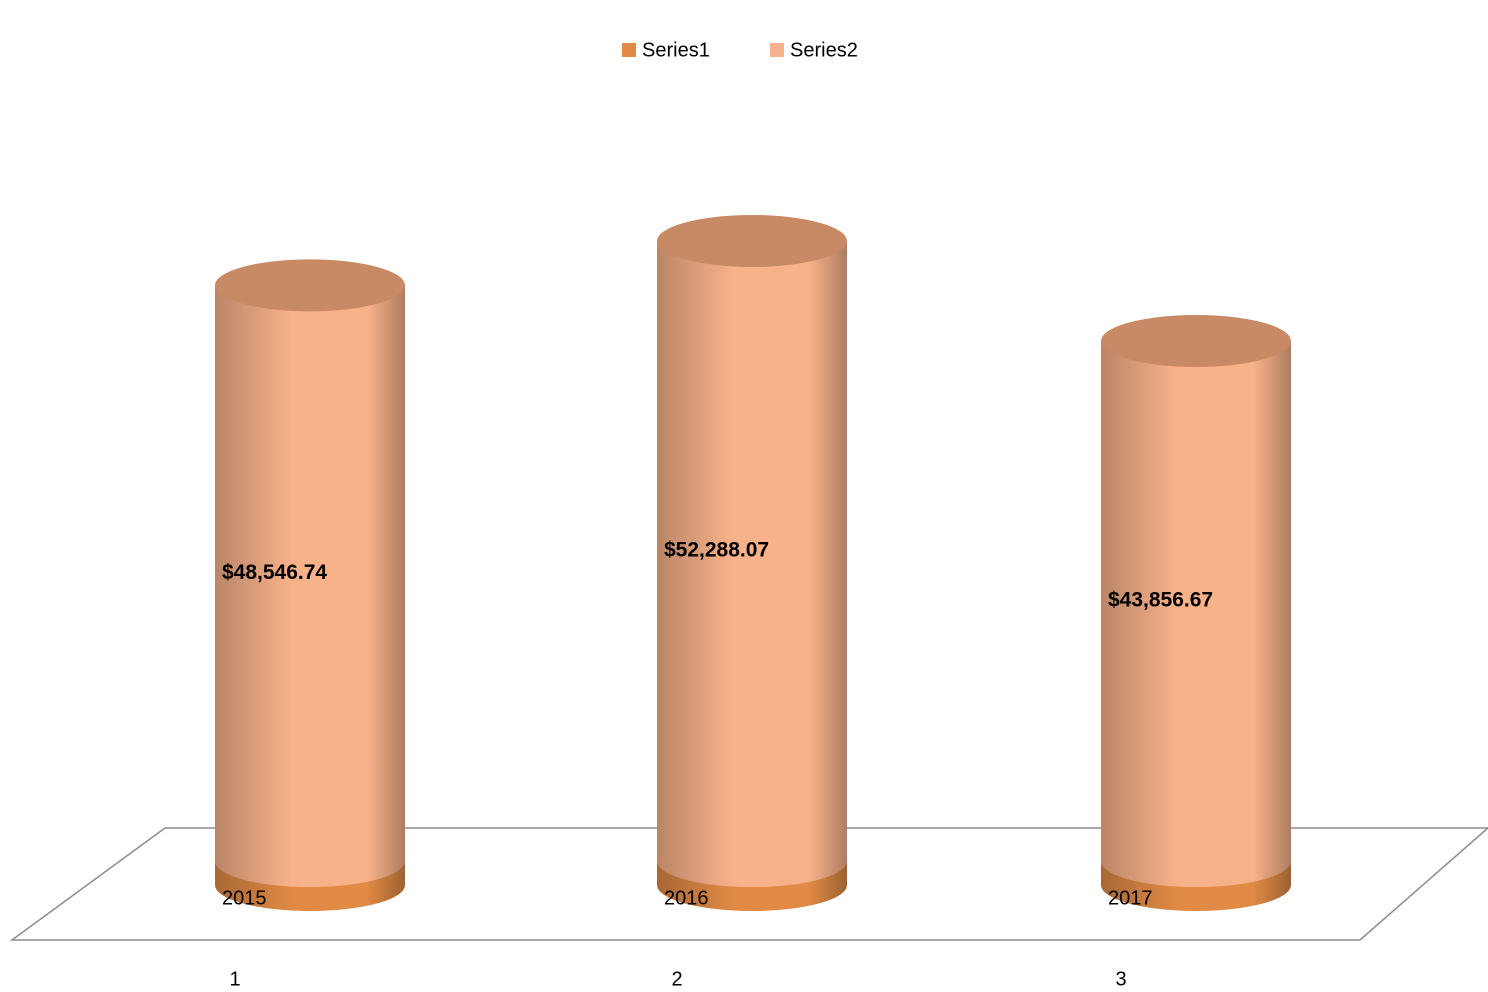  I want to click on data-label: 2015, so click(244, 898).